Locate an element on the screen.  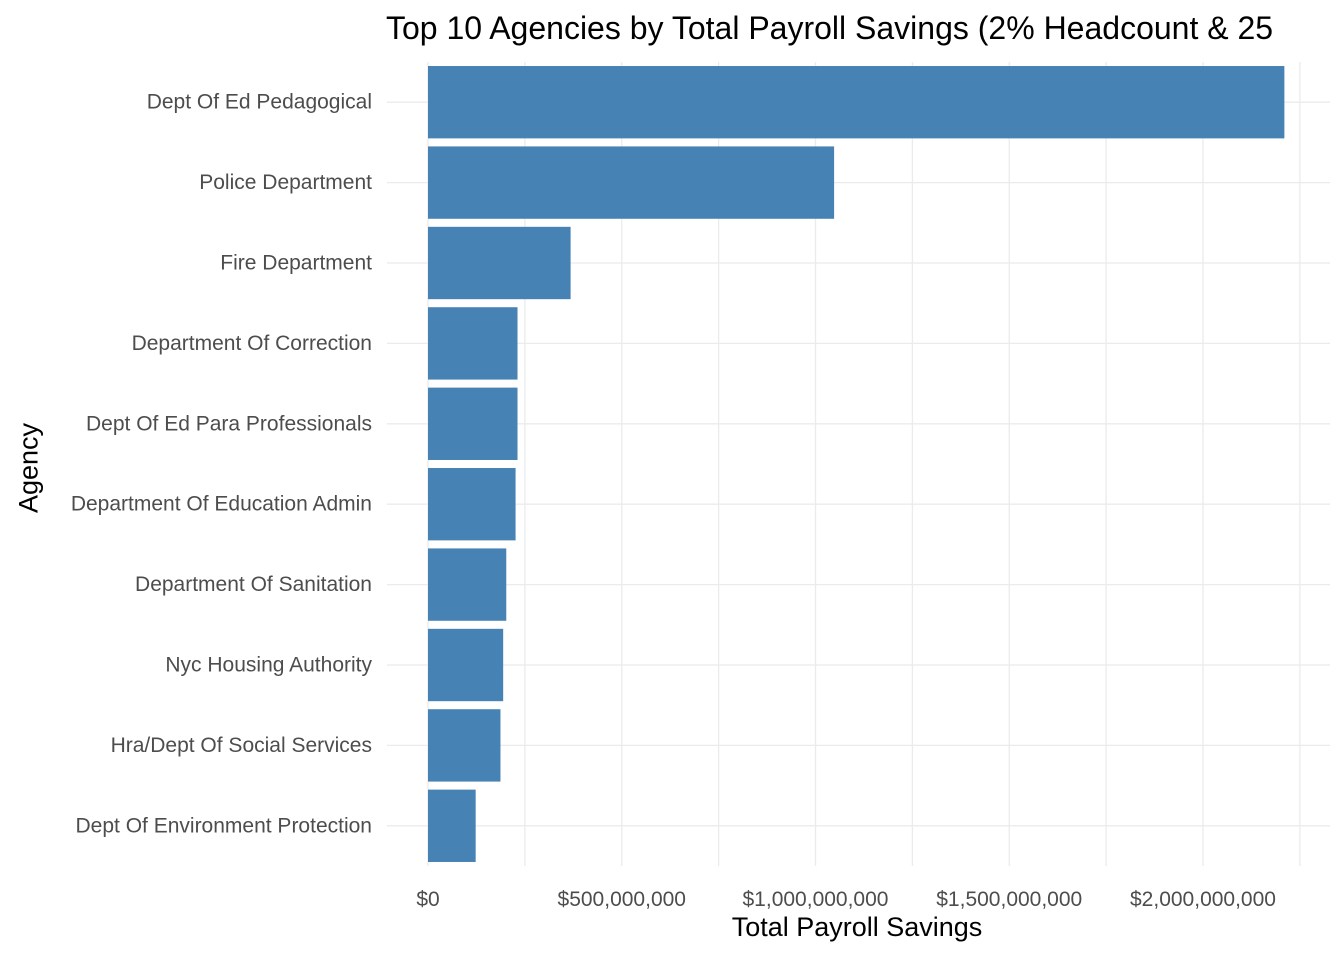
x-tick-label: $1,500,000,000 is located at coordinates (1009, 899).